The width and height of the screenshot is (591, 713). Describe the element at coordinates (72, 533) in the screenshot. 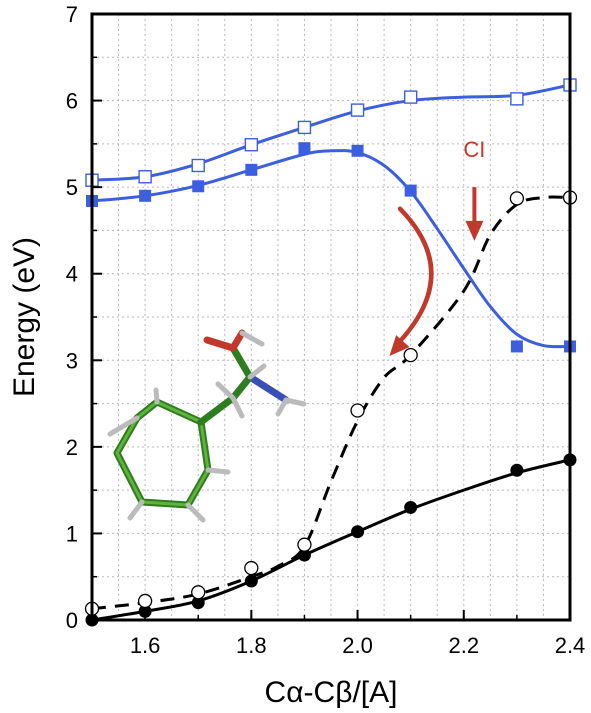

I see `y-tick-label: 1` at that location.